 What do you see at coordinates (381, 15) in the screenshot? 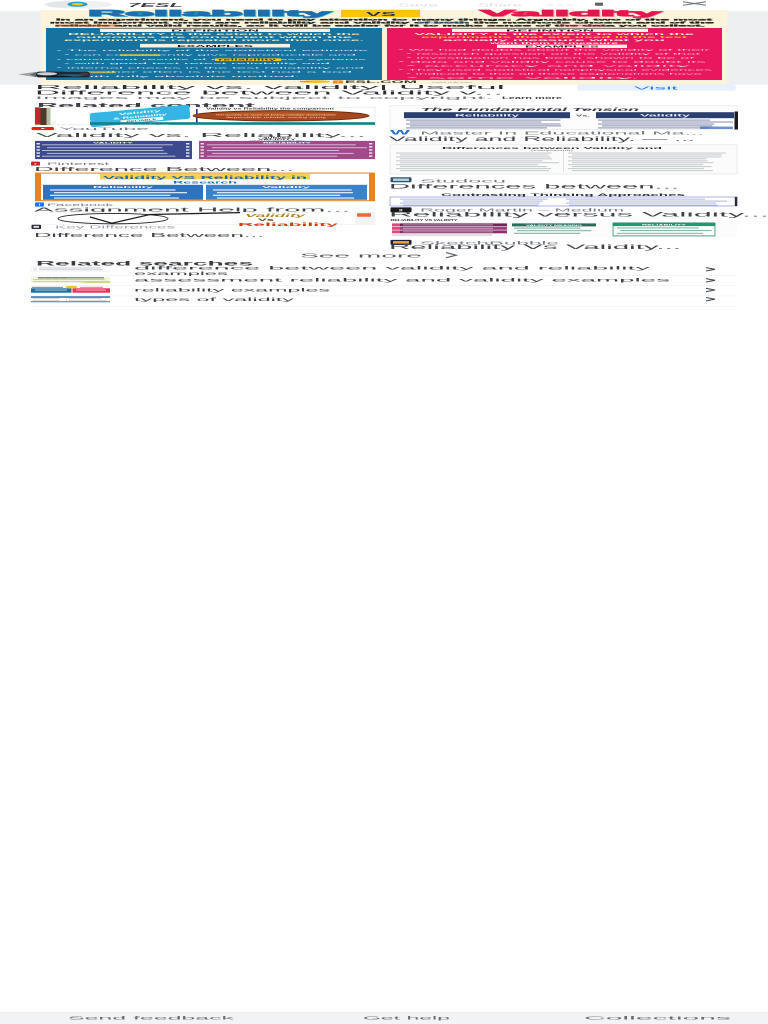
I see `svg-text: VS` at bounding box center [381, 15].